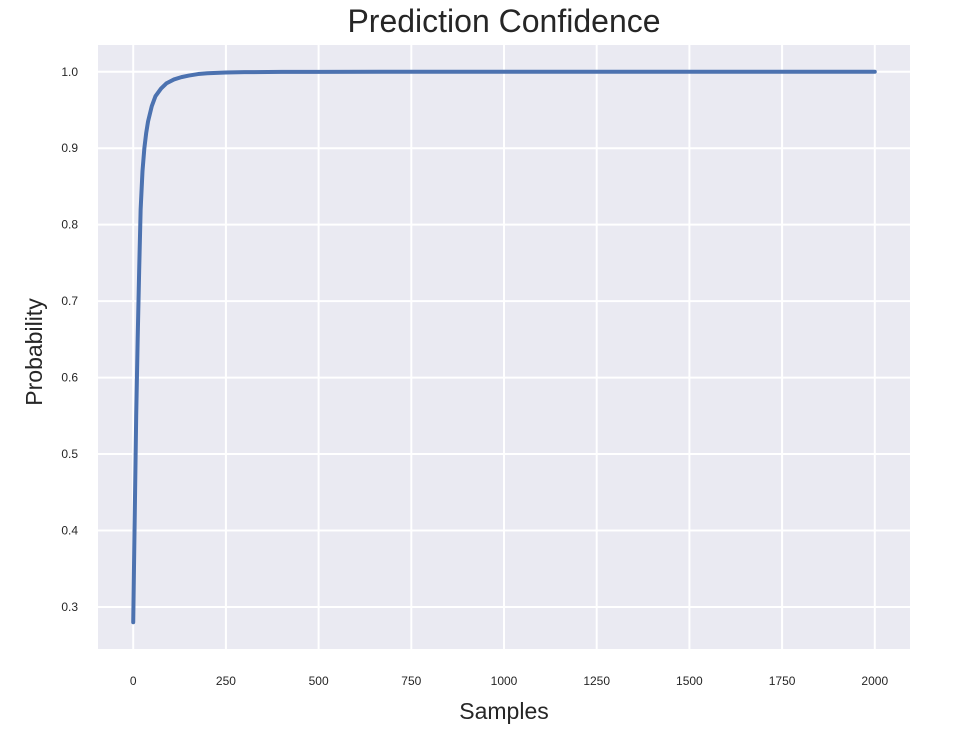  Describe the element at coordinates (874, 681) in the screenshot. I see `x-tick-label: 2000` at that location.